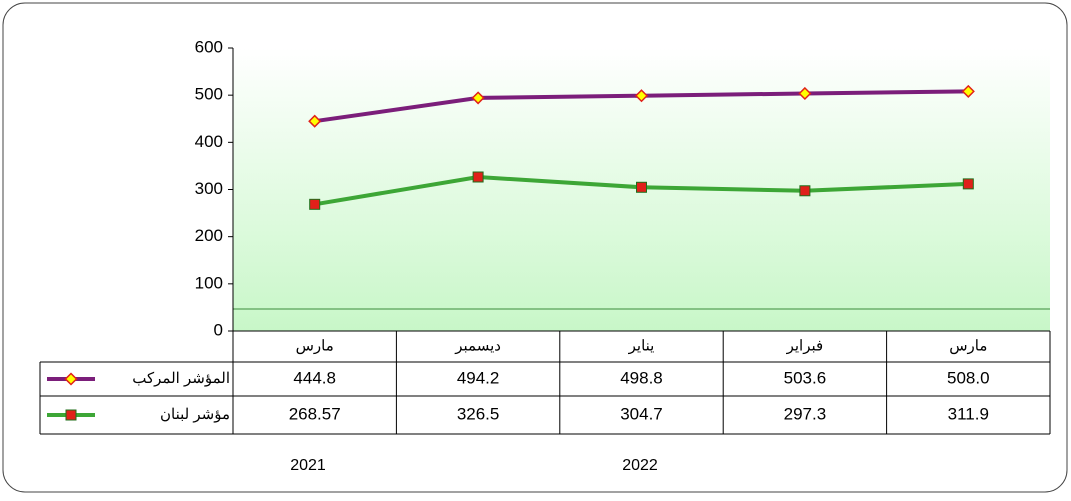  Describe the element at coordinates (805, 413) in the screenshot. I see `table-value: 297.3` at that location.